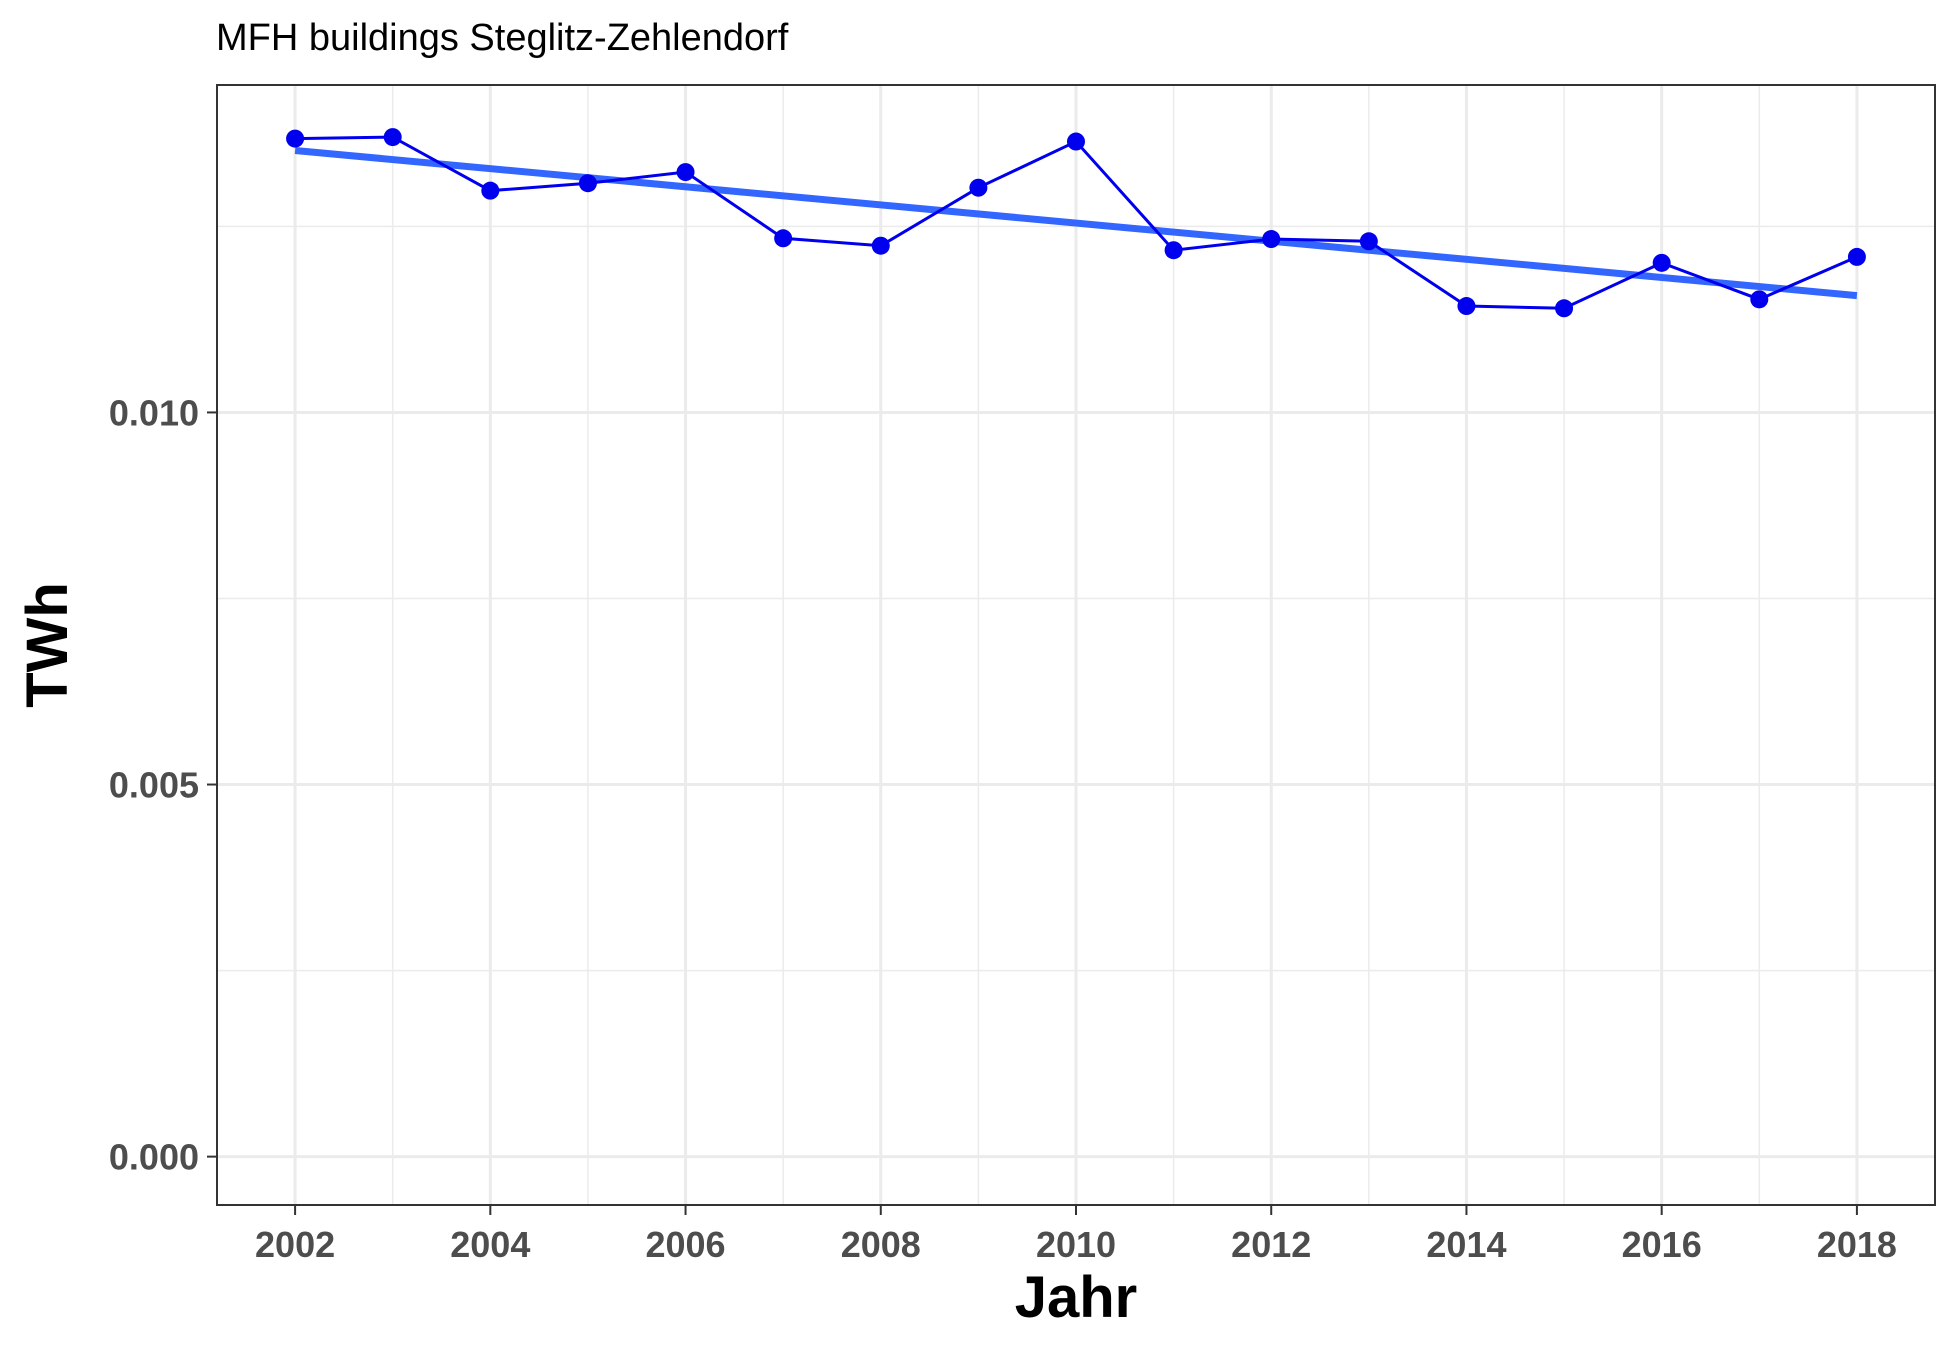 Image resolution: width=1950 pixels, height=1349 pixels. I want to click on trend-line-group, so click(1076, 223).